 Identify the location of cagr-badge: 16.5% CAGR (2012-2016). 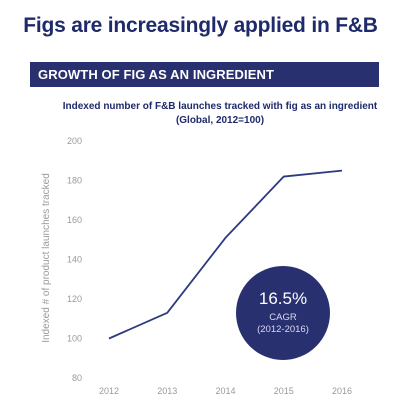
(283, 313).